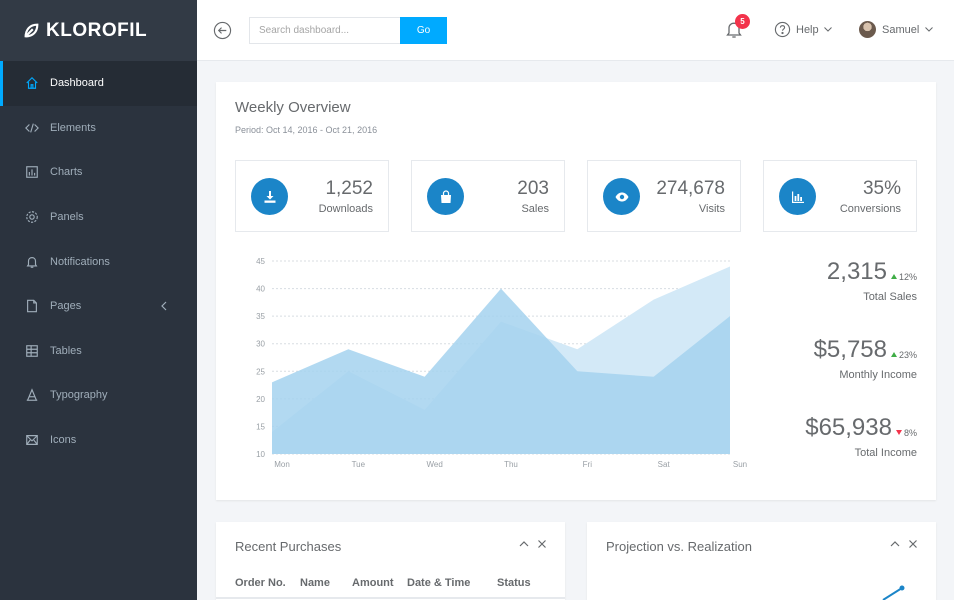 This screenshot has width=954, height=600. I want to click on panel-controls, so click(904, 544).